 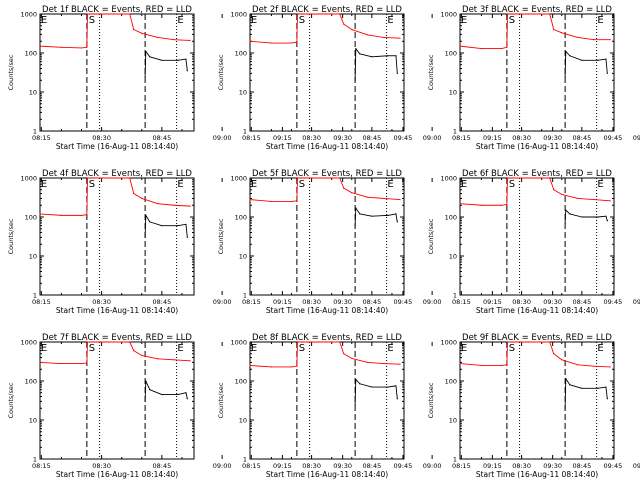 What do you see at coordinates (537, 338) in the screenshot?
I see `panel-title: Det 9f BLACK = Events, RED = LLD` at bounding box center [537, 338].